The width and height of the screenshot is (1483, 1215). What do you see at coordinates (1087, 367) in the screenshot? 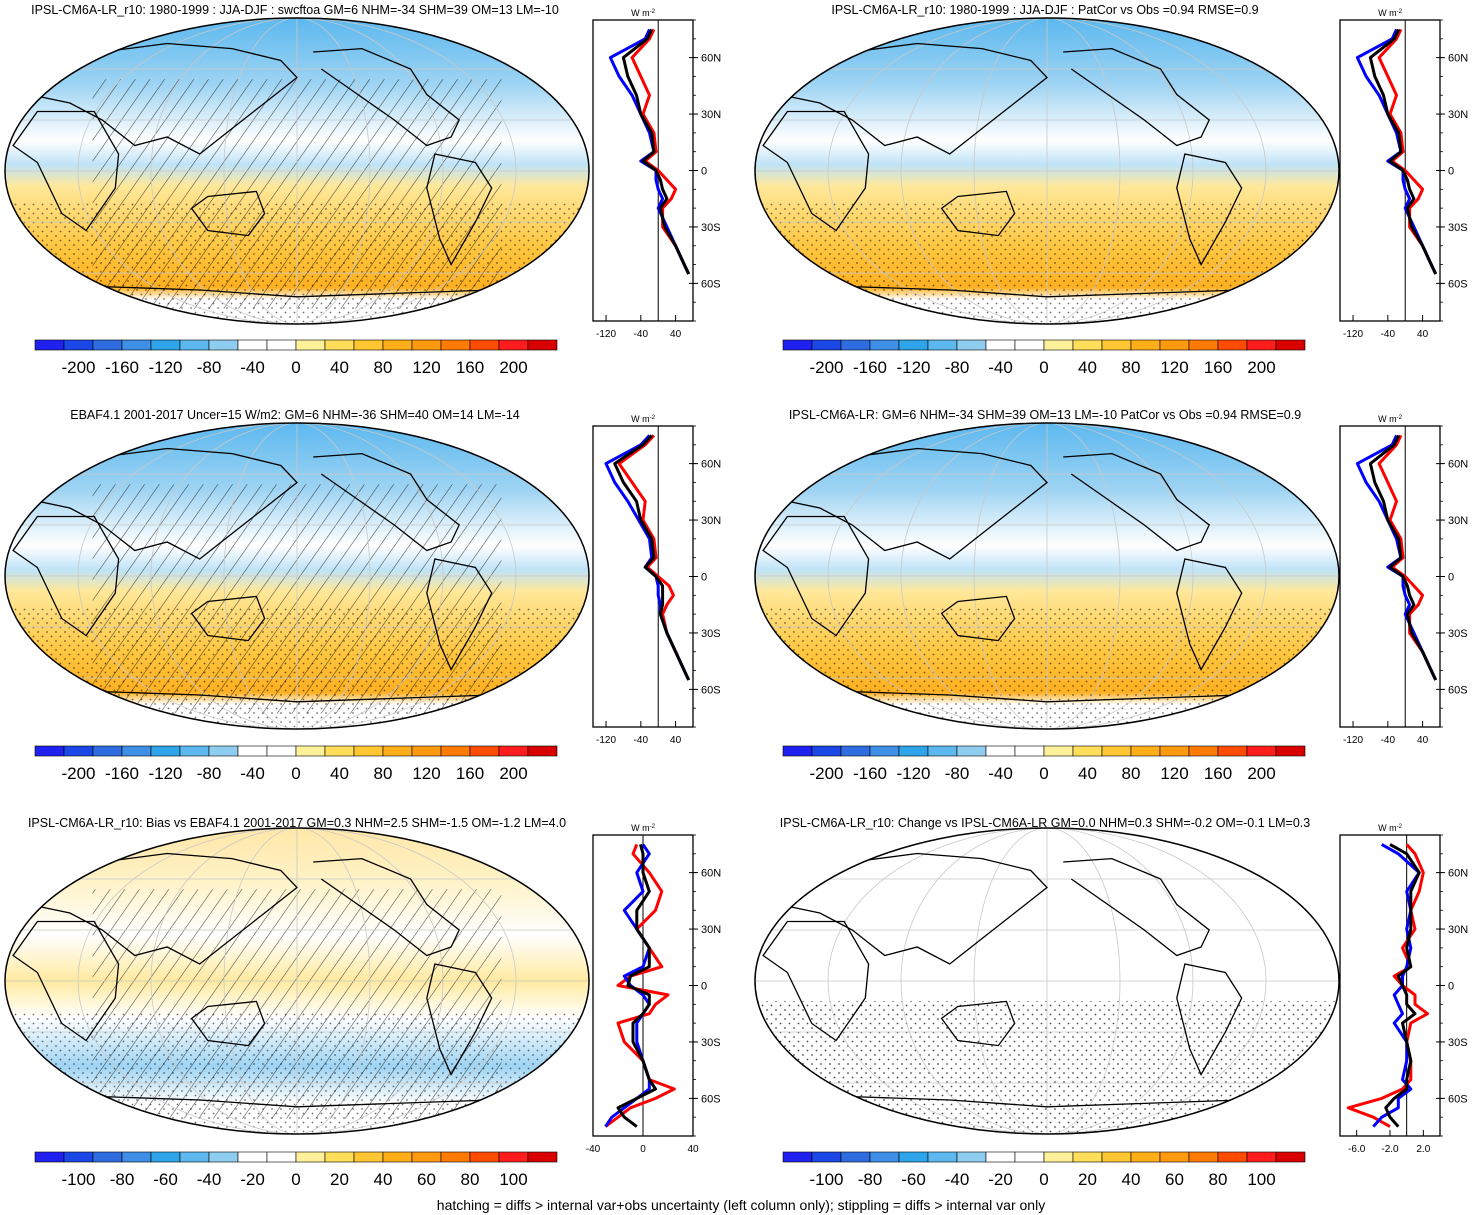
I see `colorbar-tick-label: 40` at bounding box center [1087, 367].